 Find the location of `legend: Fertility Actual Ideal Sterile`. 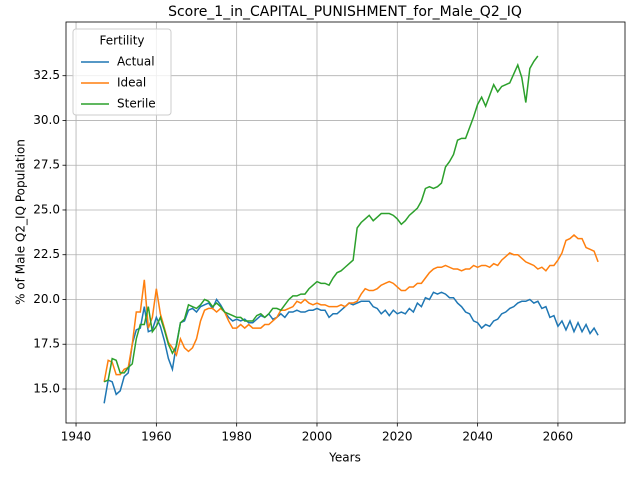

legend: Fertility Actual Ideal Sterile is located at coordinates (122, 72).